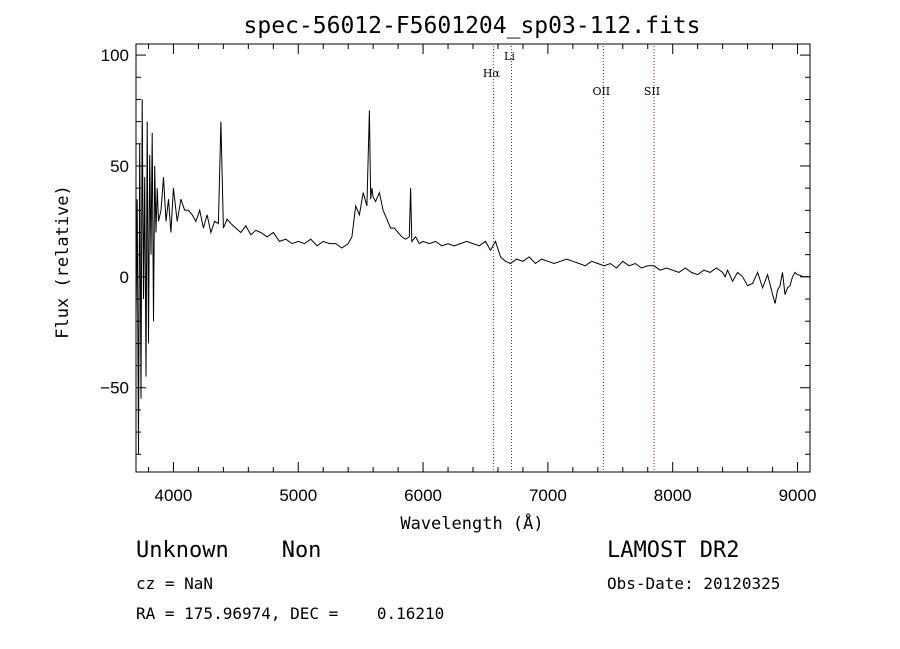  I want to click on y-axis-label: Flux (relative), so click(63, 262).